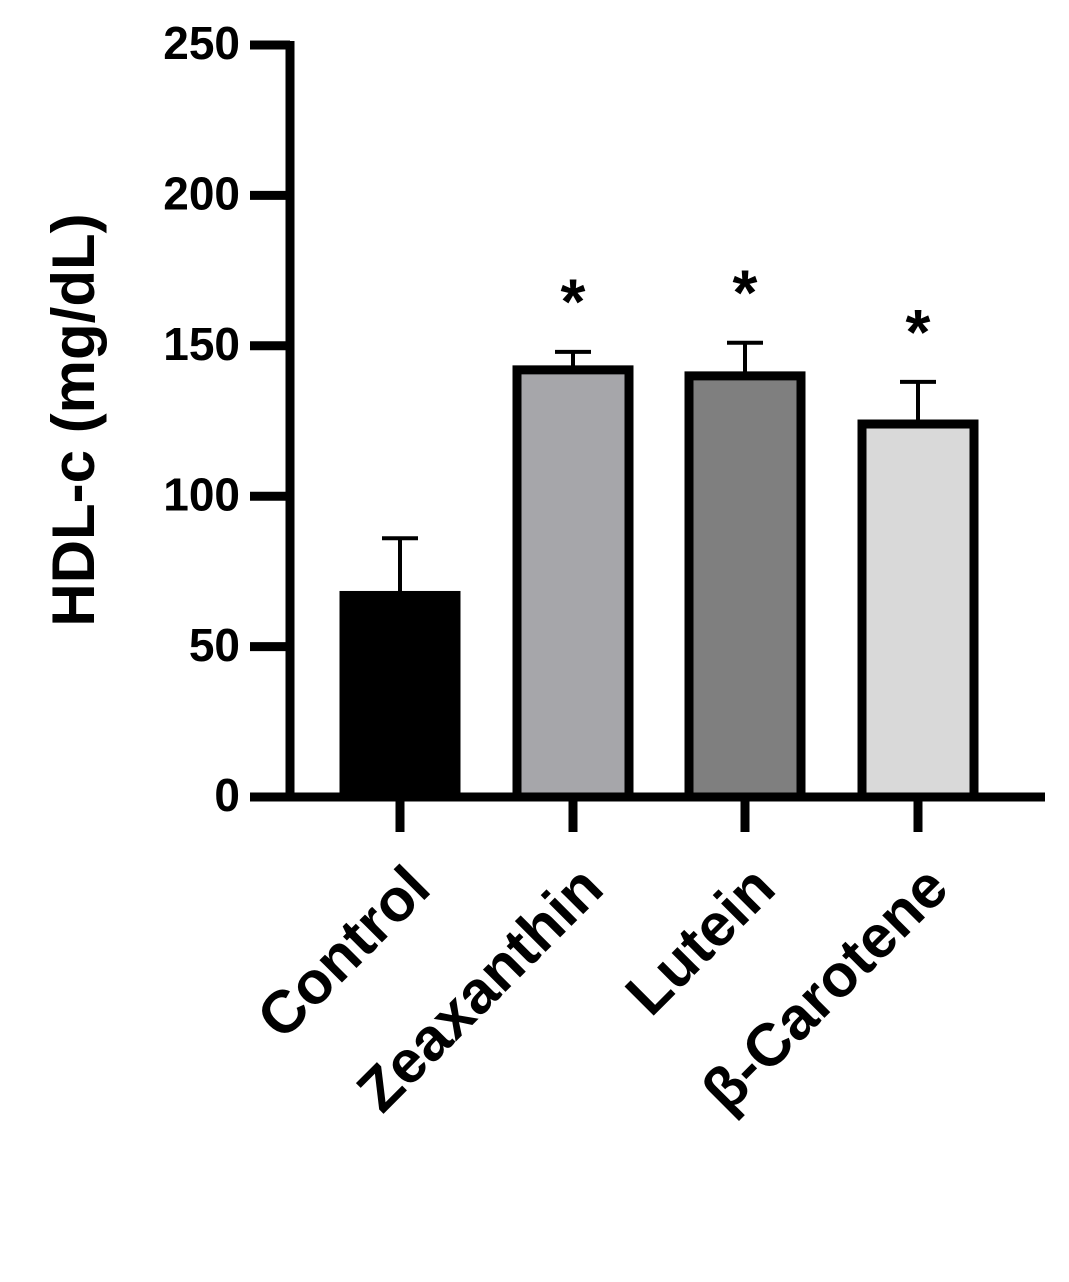  Describe the element at coordinates (227, 795) in the screenshot. I see `y-tick-label: 0` at that location.